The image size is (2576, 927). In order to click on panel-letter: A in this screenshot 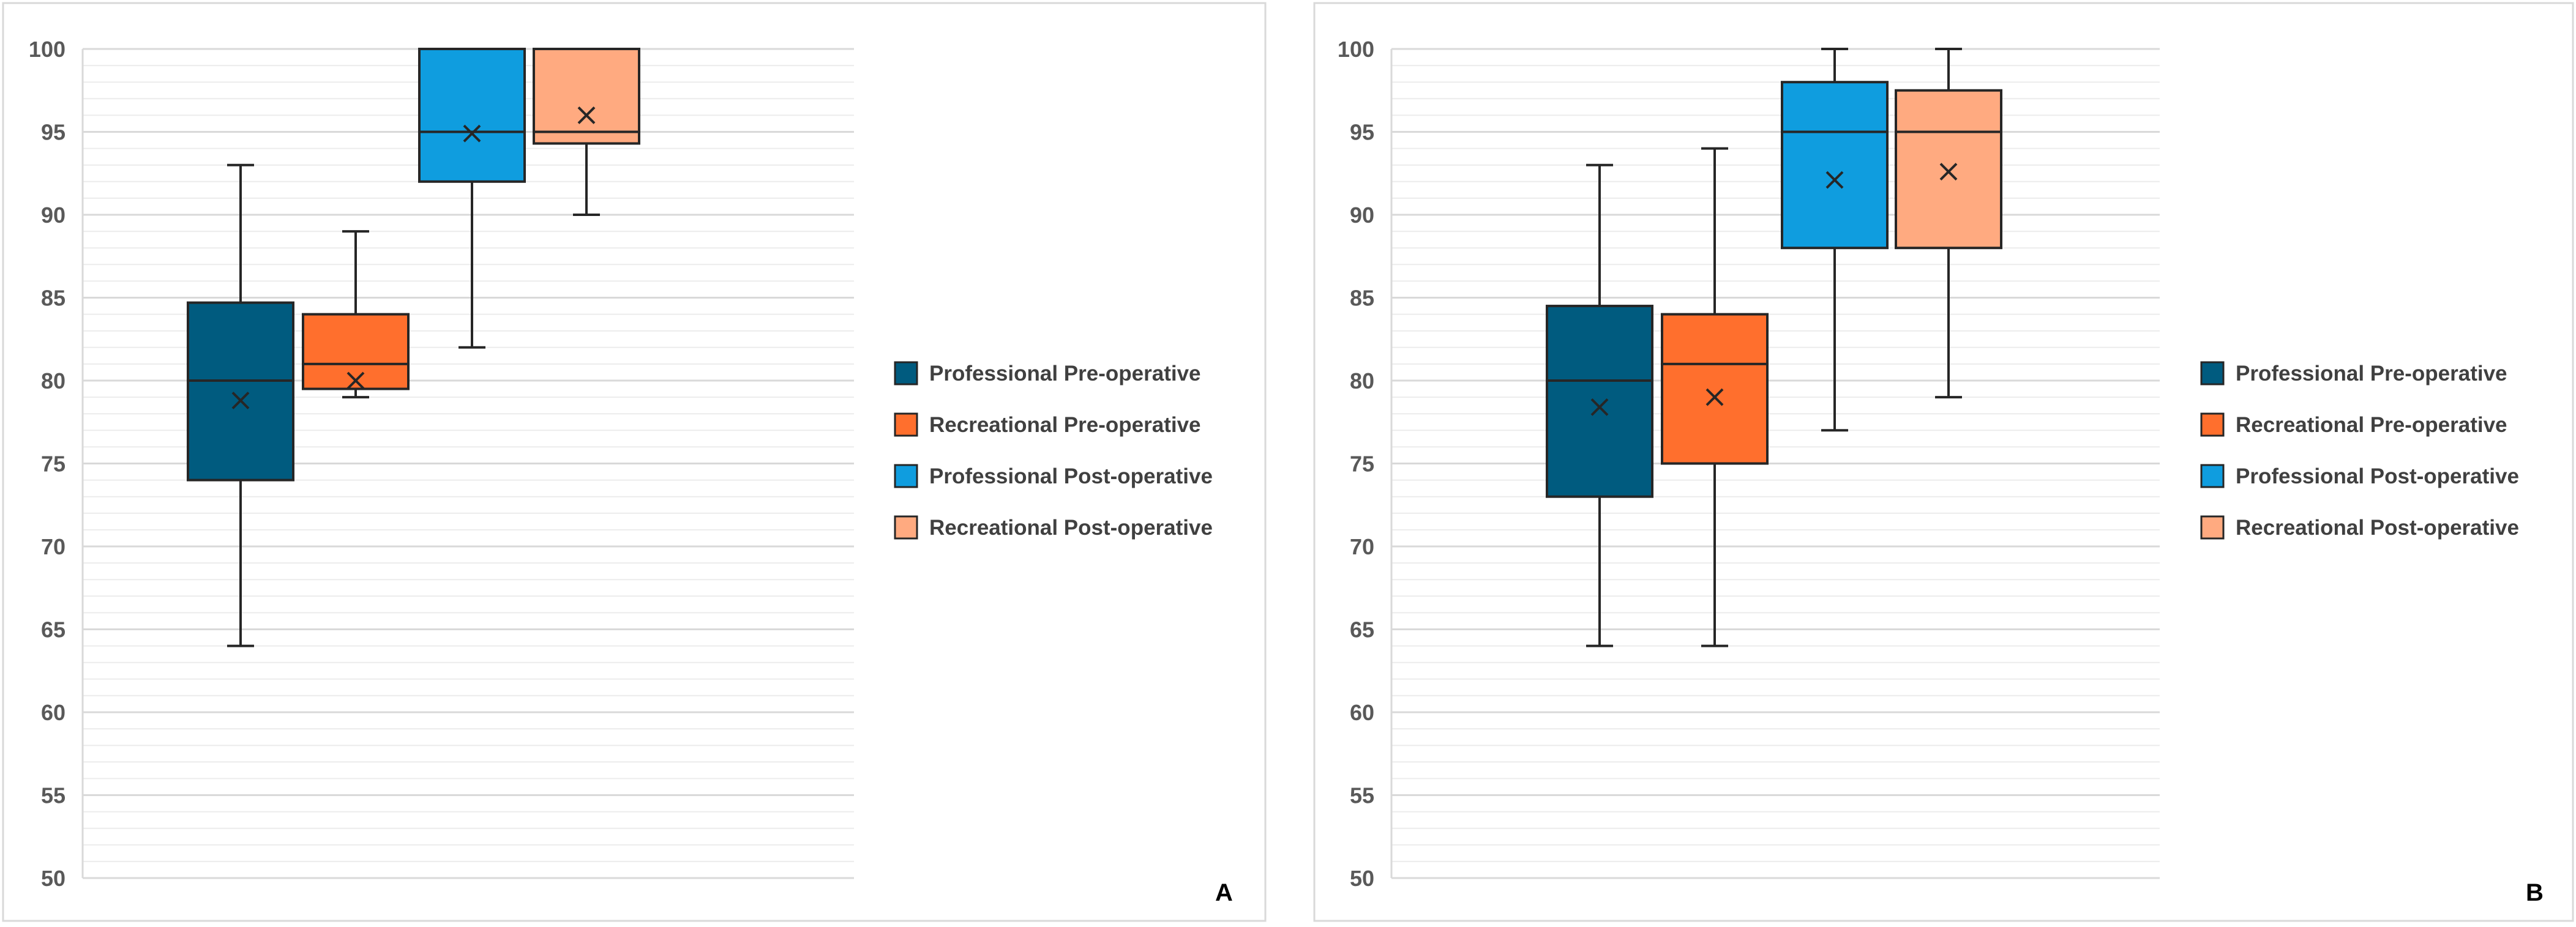, I will do `click(1224, 892)`.